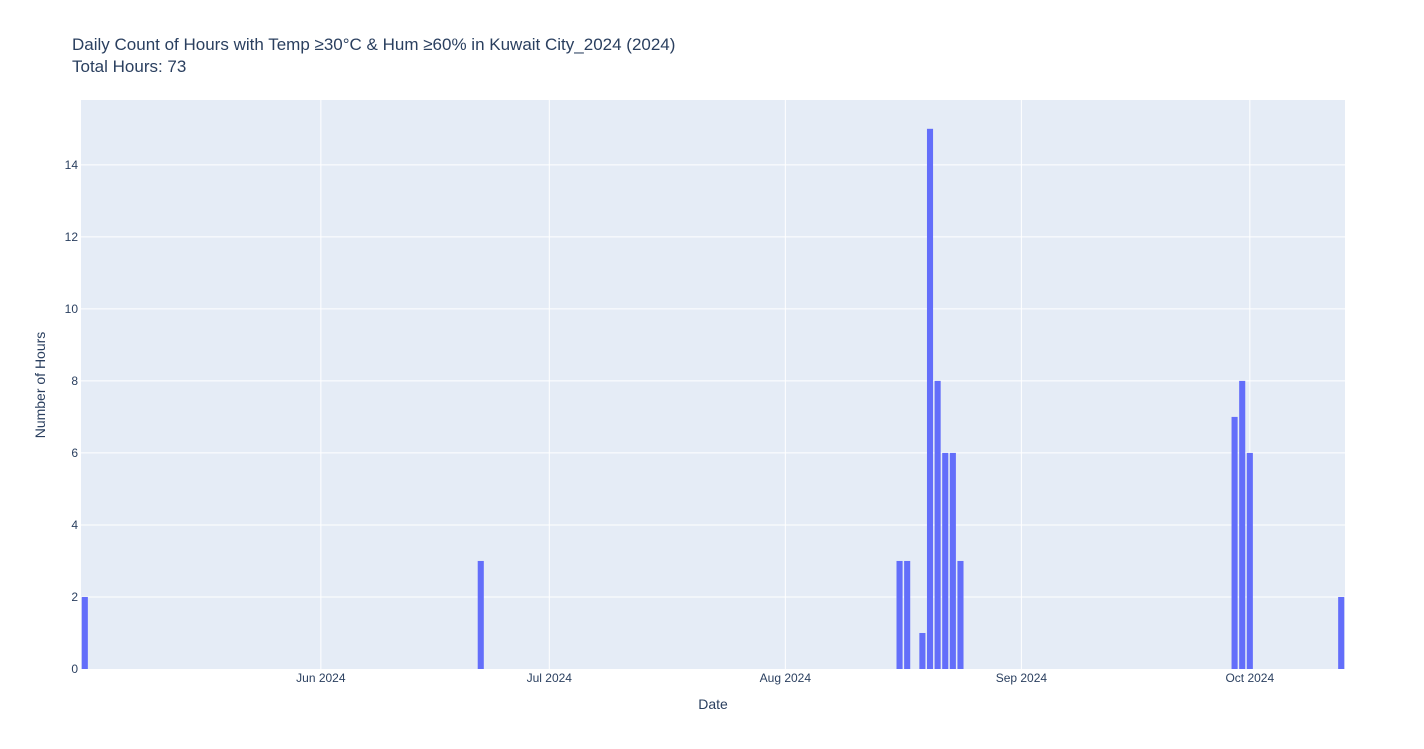 This screenshot has height=749, width=1424. What do you see at coordinates (321, 678) in the screenshot?
I see `x-tick-label: Jun 2024` at bounding box center [321, 678].